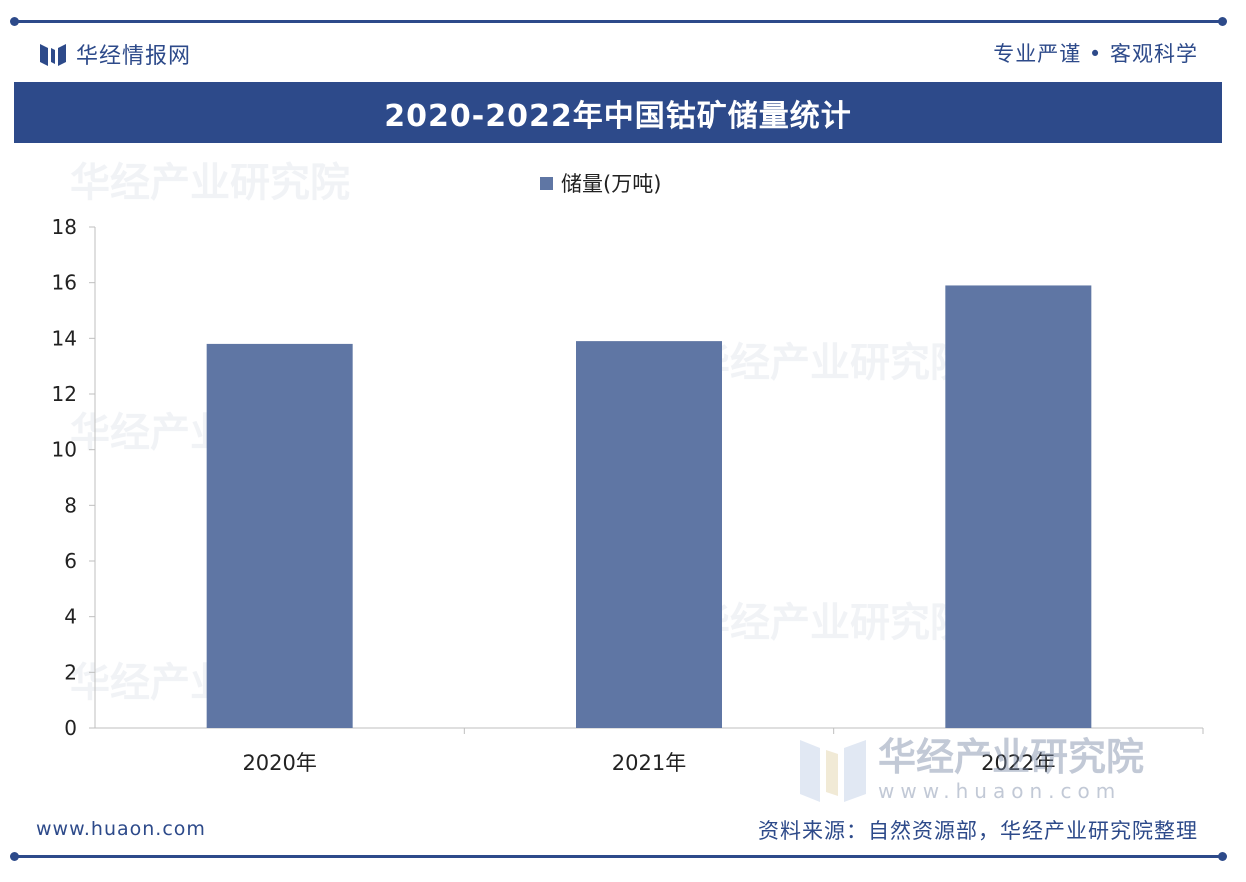 The height and width of the screenshot is (882, 1246). Describe the element at coordinates (978, 831) in the screenshot. I see `footer-source: 资料来源：自然资源部，华经产业研究院整理` at that location.